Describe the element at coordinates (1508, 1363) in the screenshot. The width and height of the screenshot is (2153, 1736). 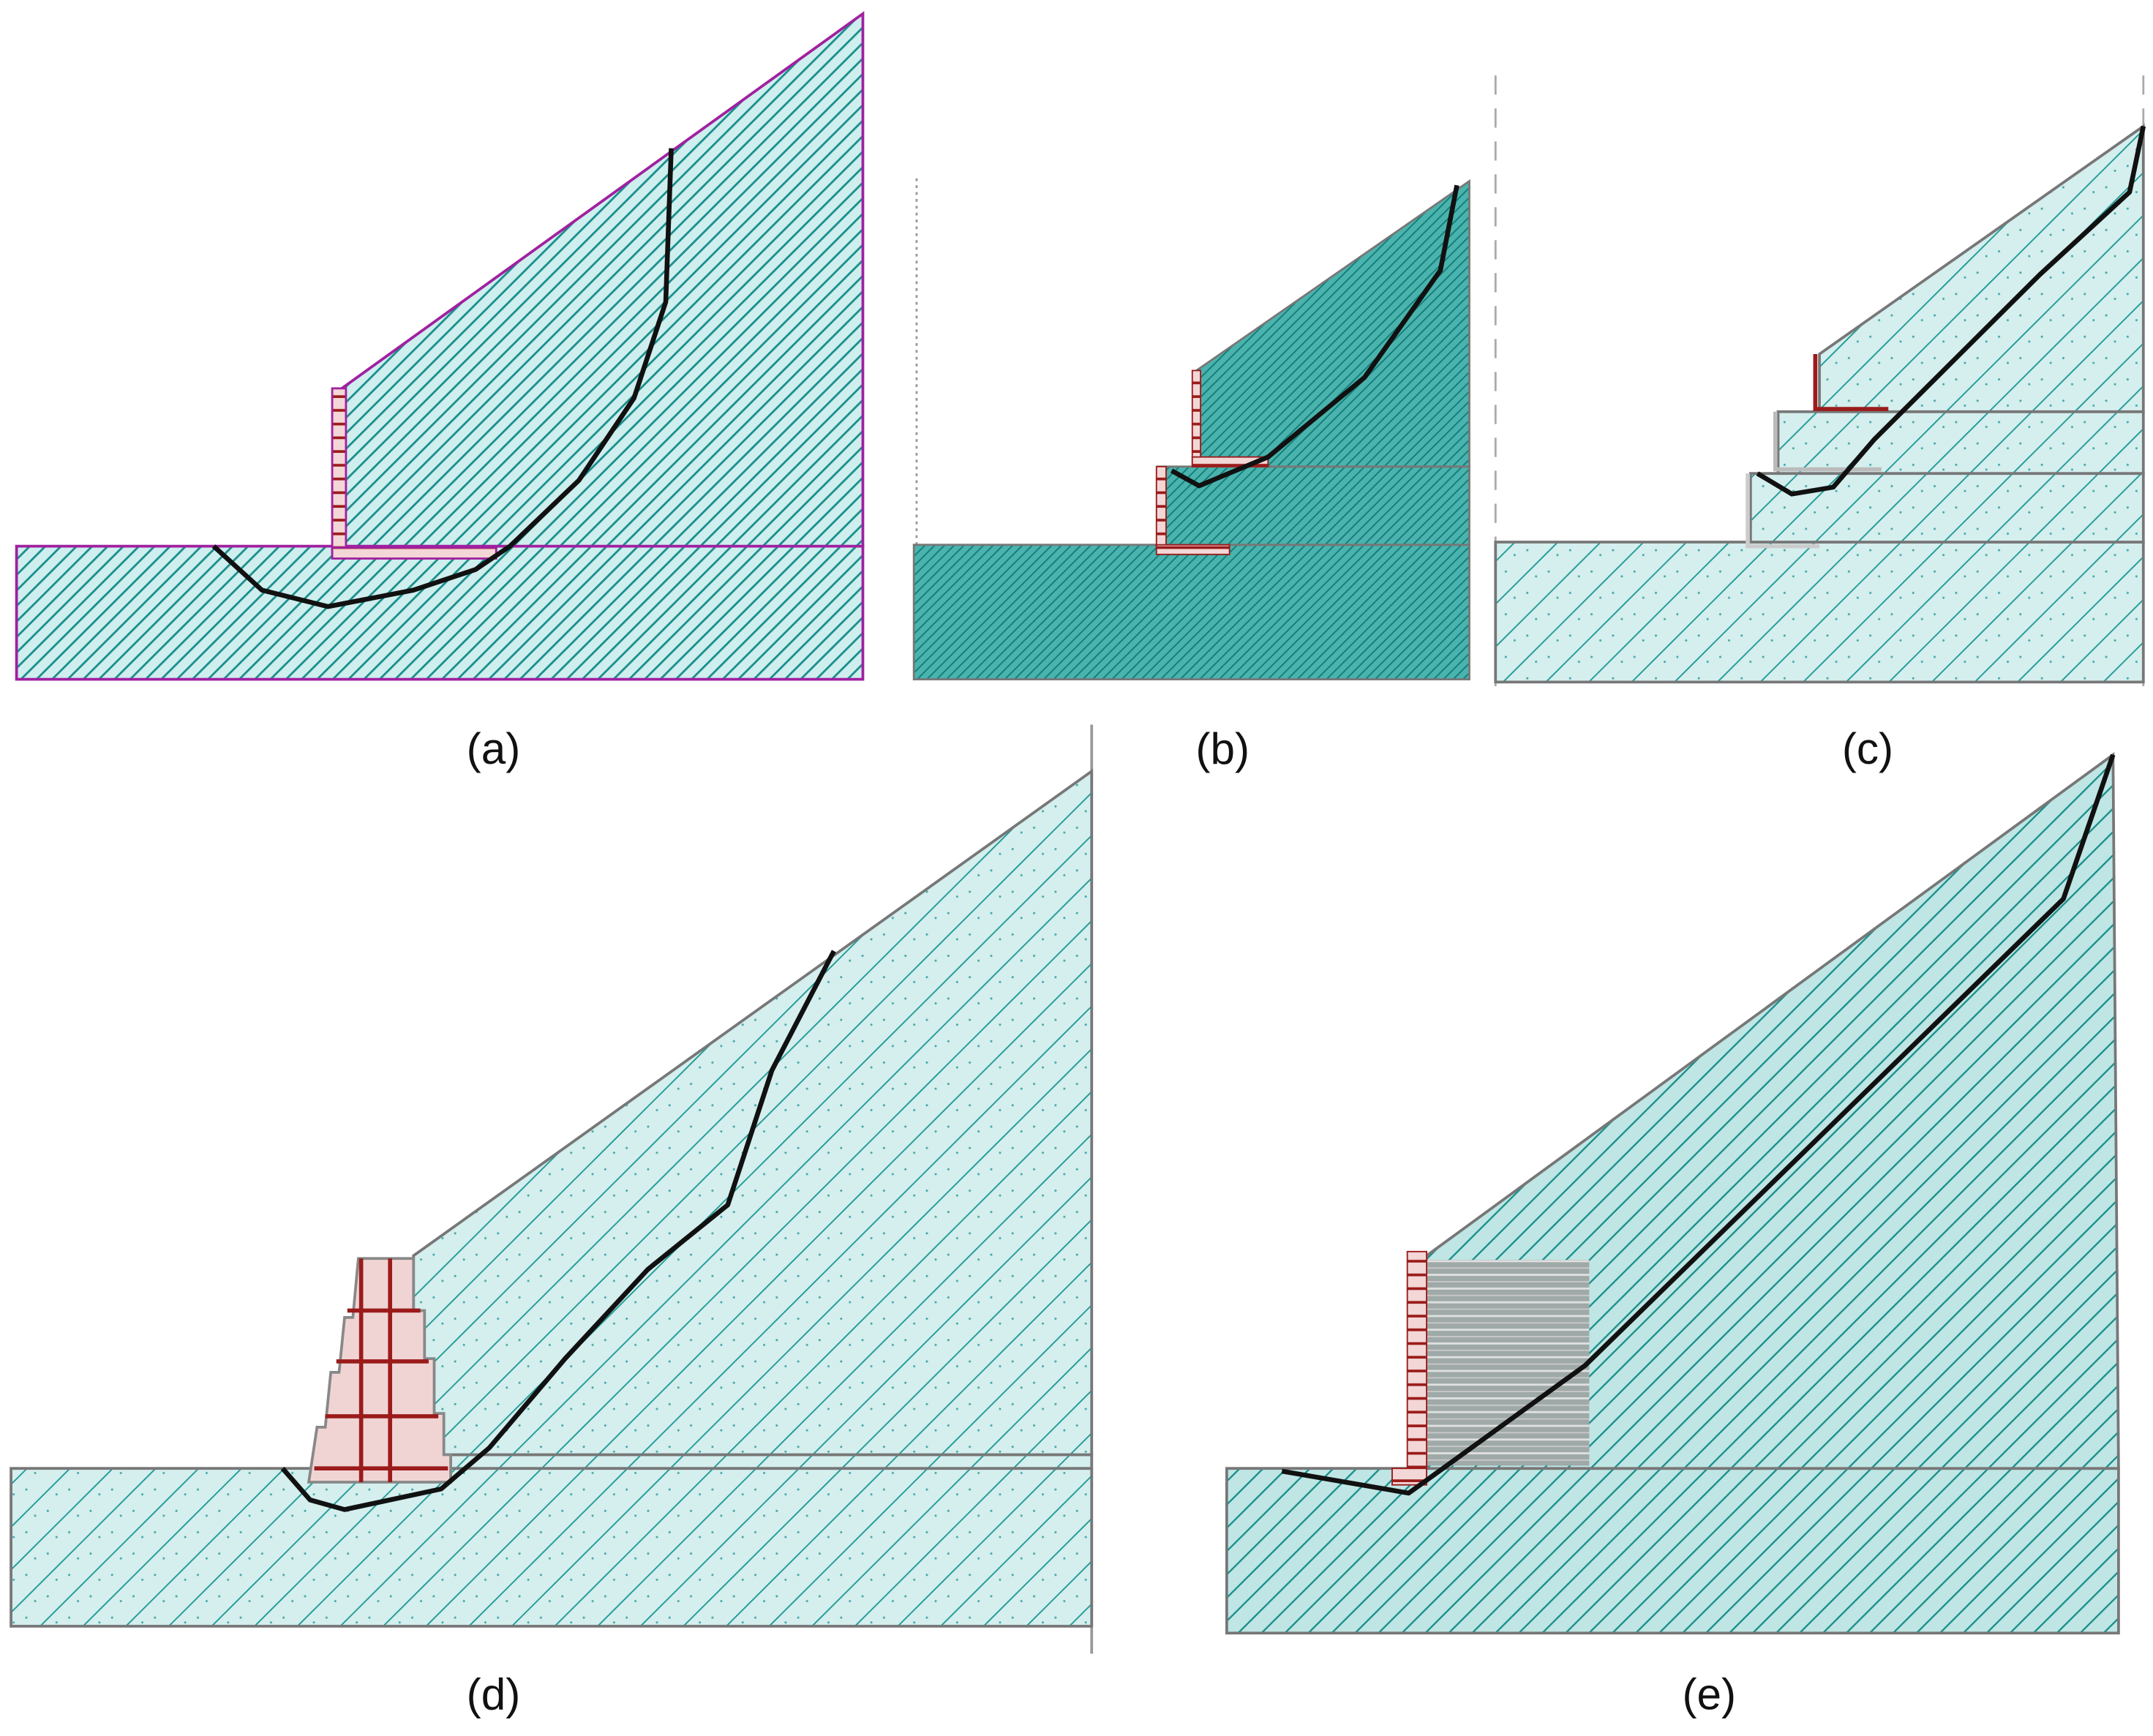
I see `reinforced-zone` at that location.